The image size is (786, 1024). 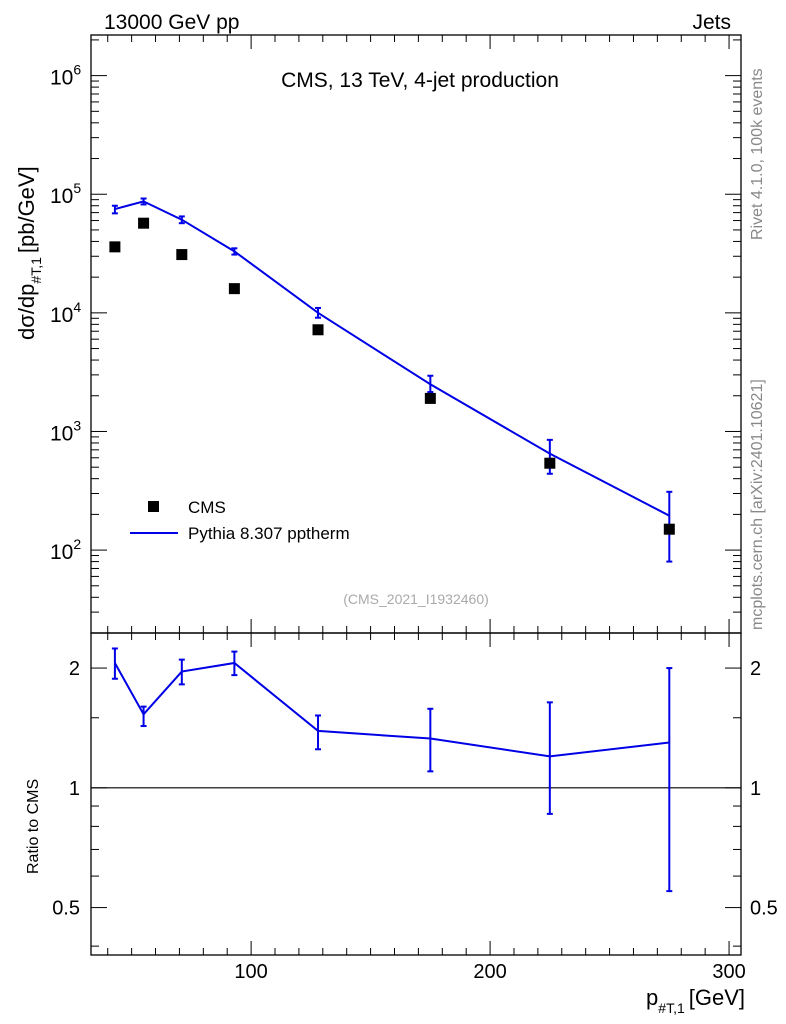 What do you see at coordinates (240, 520) in the screenshot?
I see `legend: CMS Pythia 8.307 pptherm` at bounding box center [240, 520].